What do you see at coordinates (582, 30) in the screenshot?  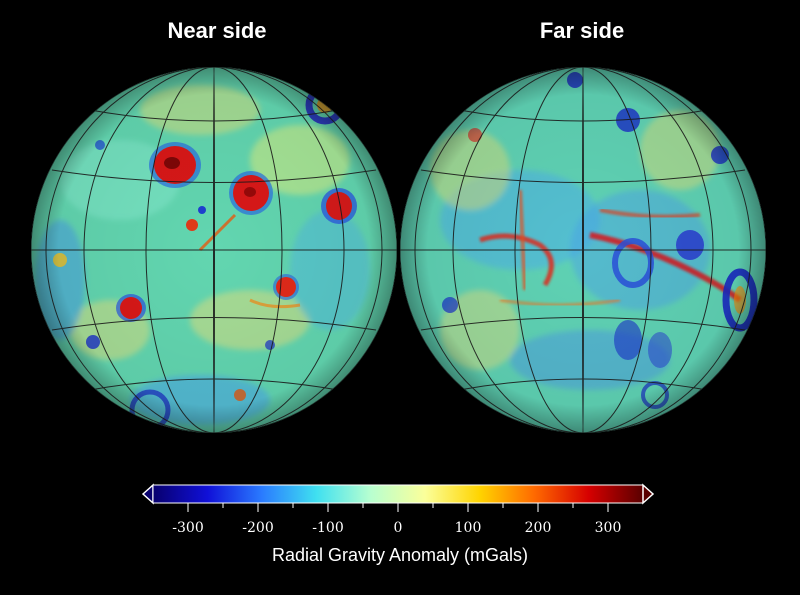 I see `far-side-title: Far side` at bounding box center [582, 30].